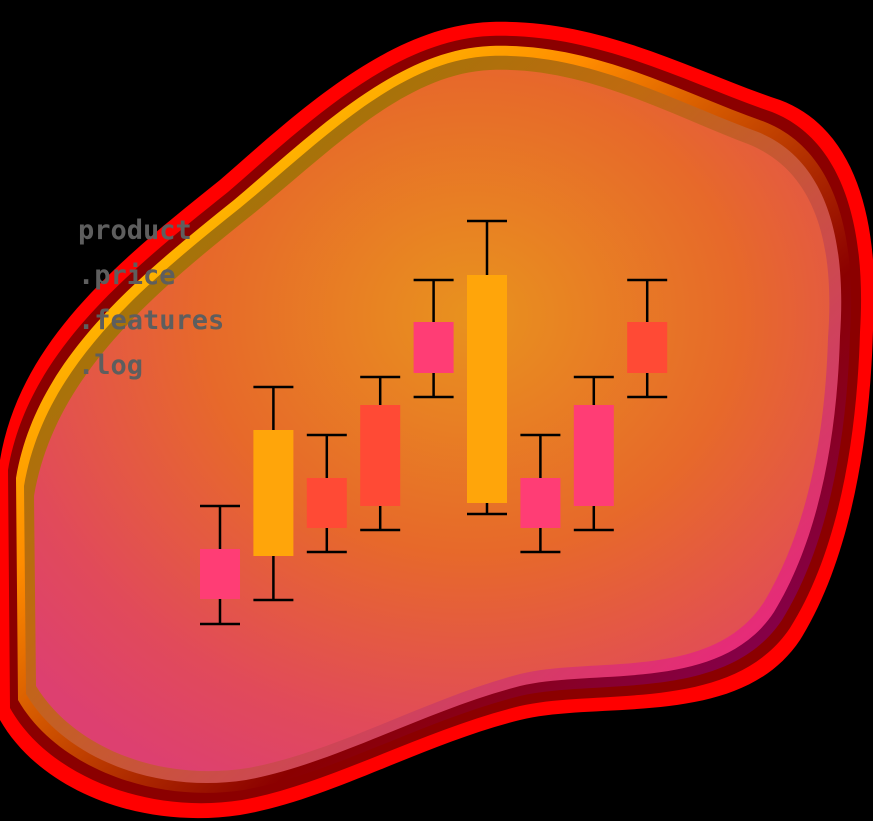 This screenshot has width=873, height=821. I want to click on series-label: product .price .features .log, so click(151, 298).